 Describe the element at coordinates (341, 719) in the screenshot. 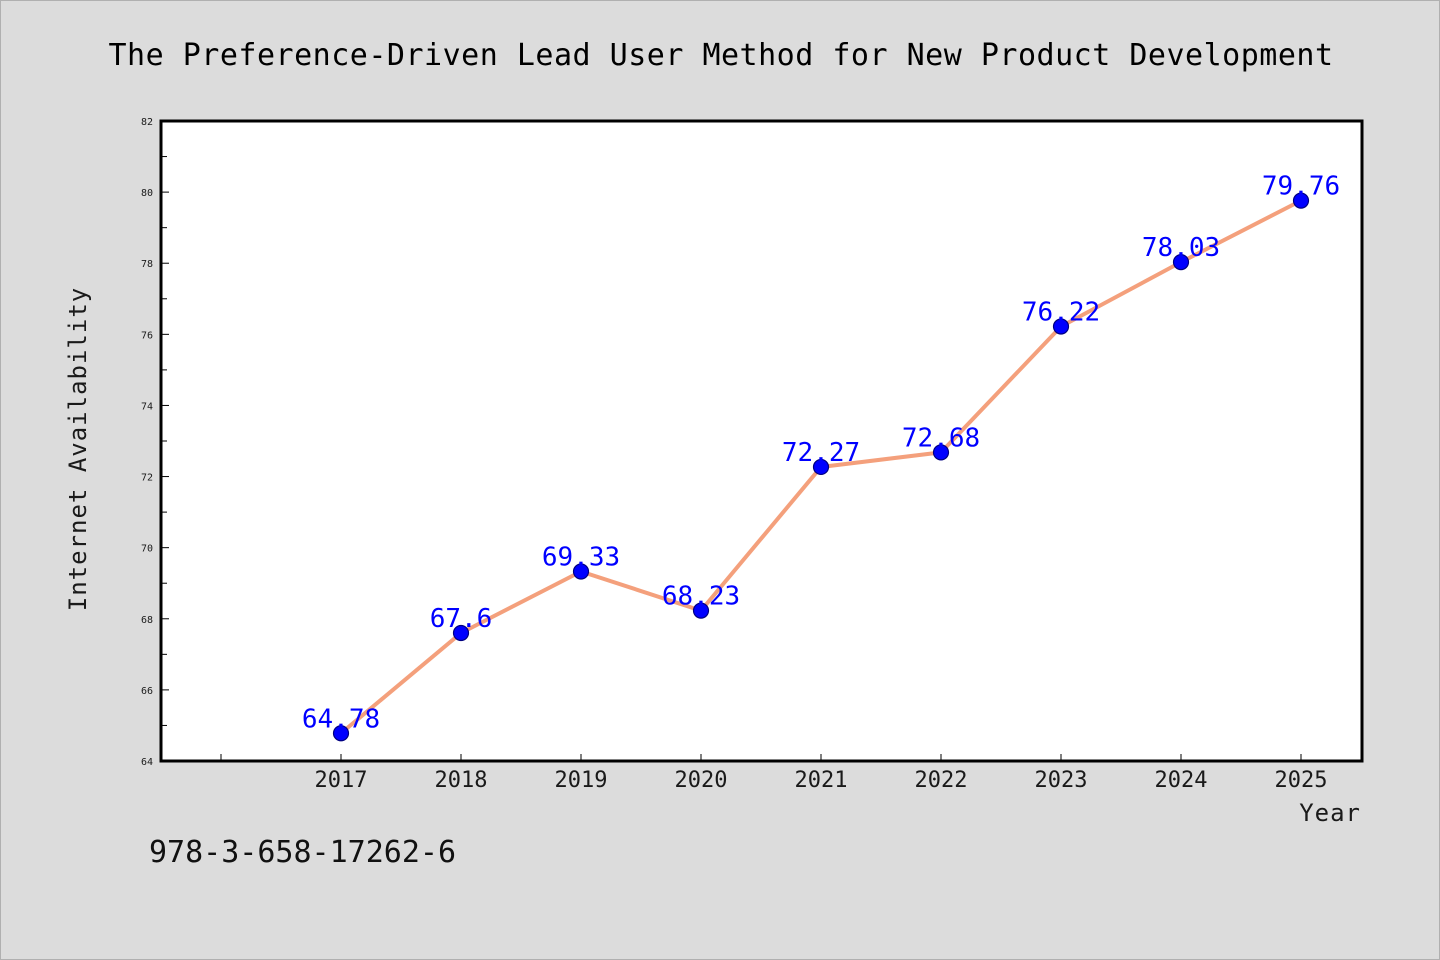

I see `data-label: 64.78` at that location.